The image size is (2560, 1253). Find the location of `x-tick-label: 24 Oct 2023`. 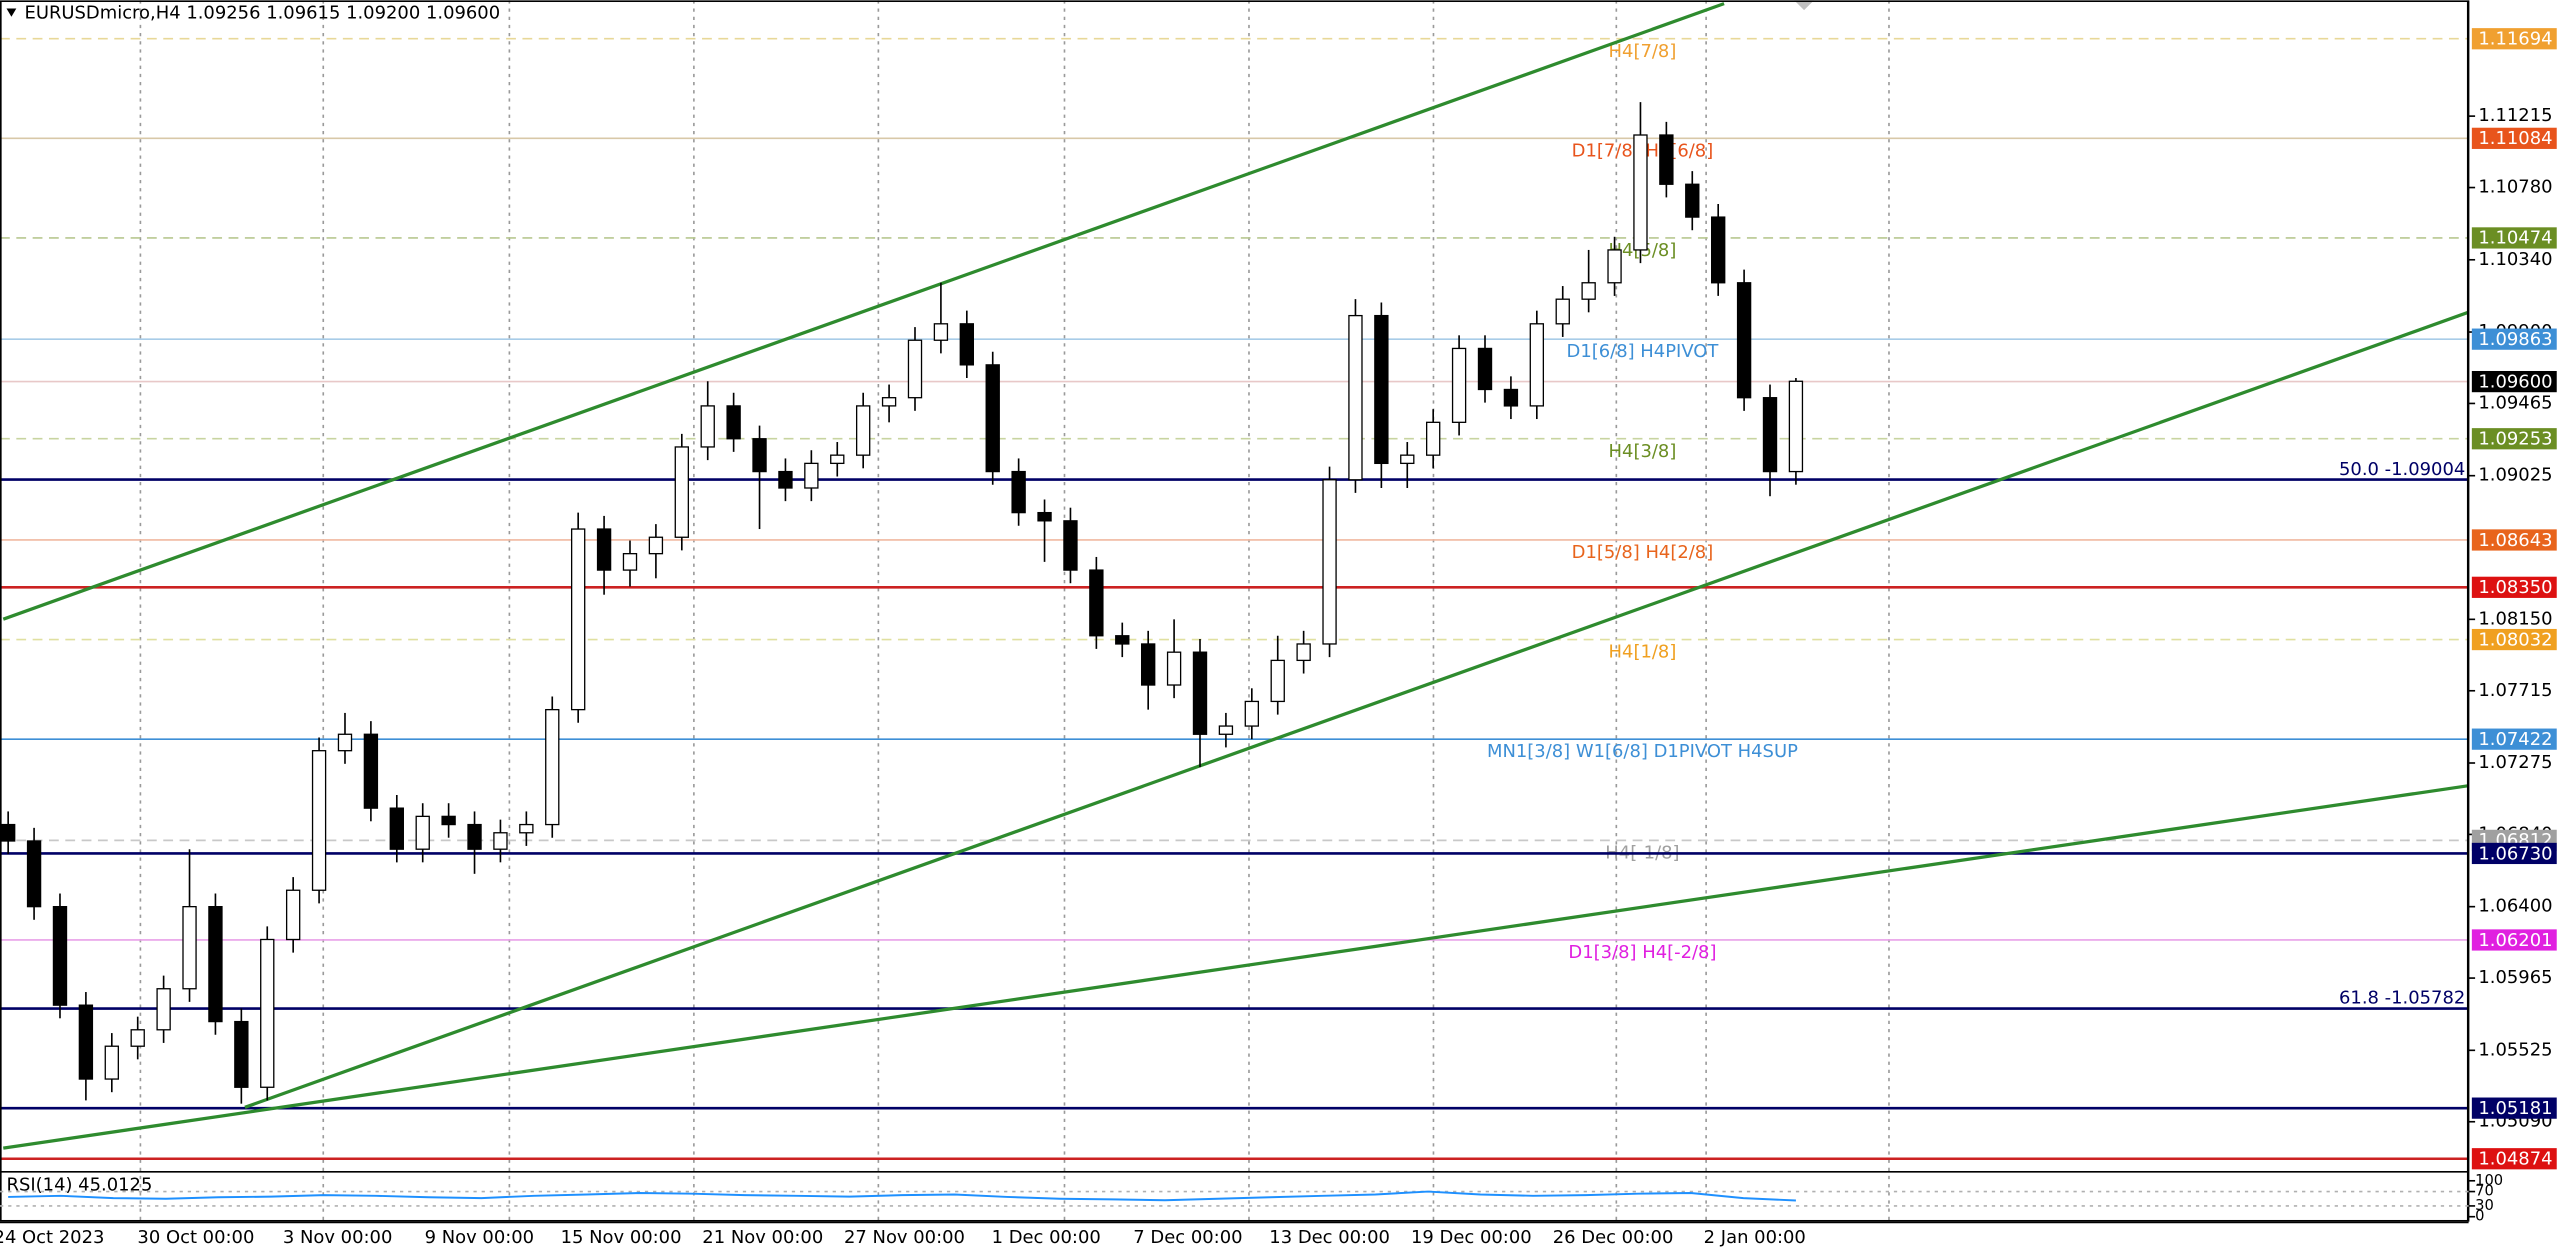

x-tick-label: 24 Oct 2023 is located at coordinates (52, 1237).